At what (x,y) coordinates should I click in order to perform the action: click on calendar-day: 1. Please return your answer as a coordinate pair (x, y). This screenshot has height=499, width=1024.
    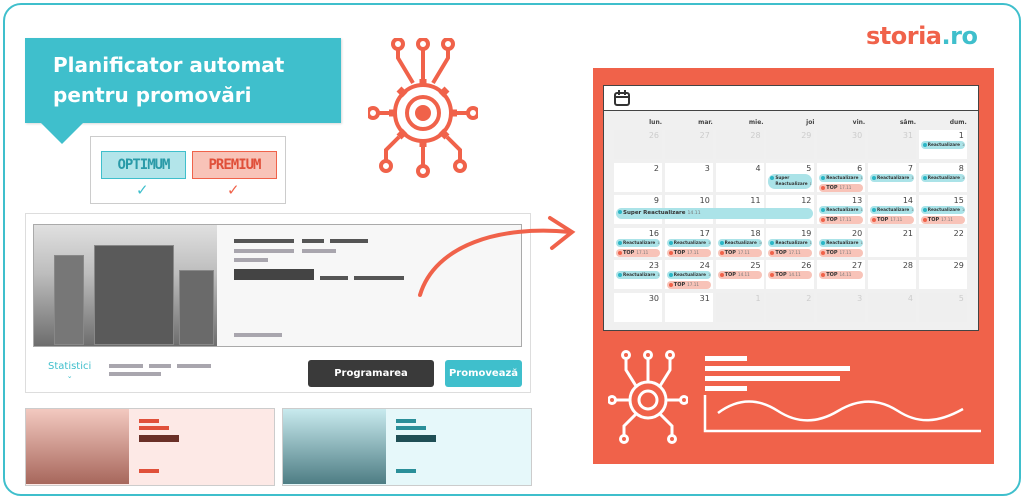
    Looking at the image, I should click on (739, 307).